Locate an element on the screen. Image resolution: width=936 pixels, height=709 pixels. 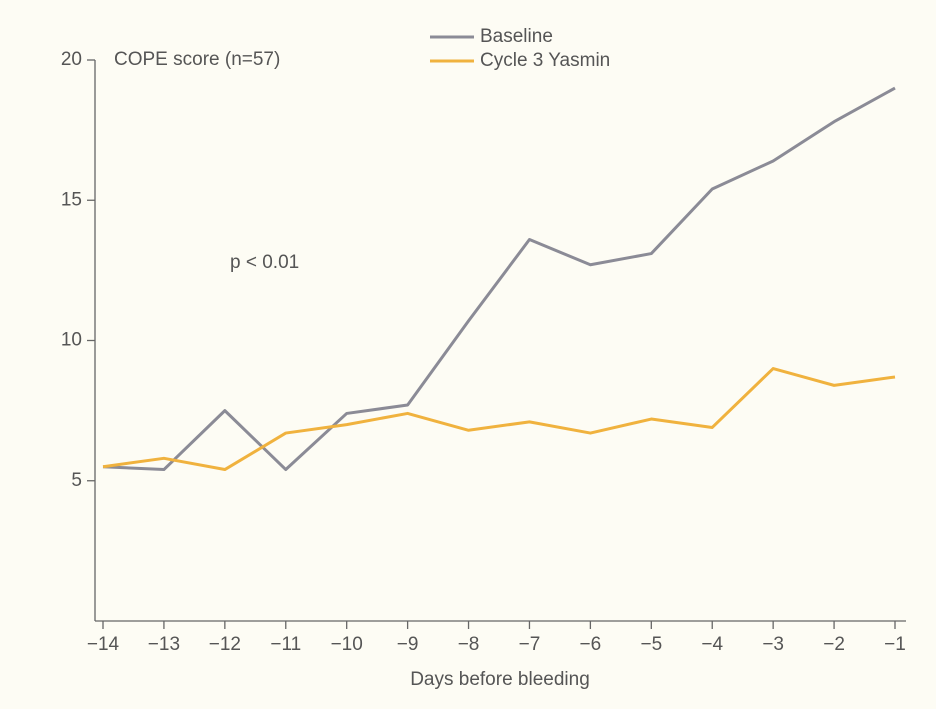
legend-label: Baseline is located at coordinates (516, 36).